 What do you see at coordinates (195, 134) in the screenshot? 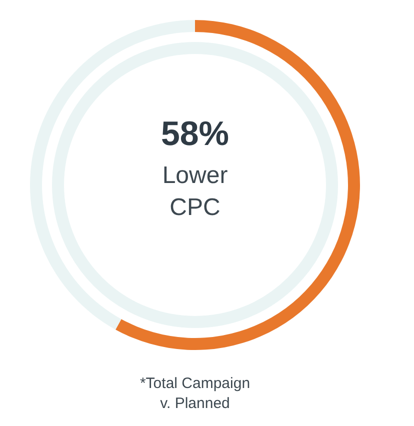
I see `text: 58%` at bounding box center [195, 134].